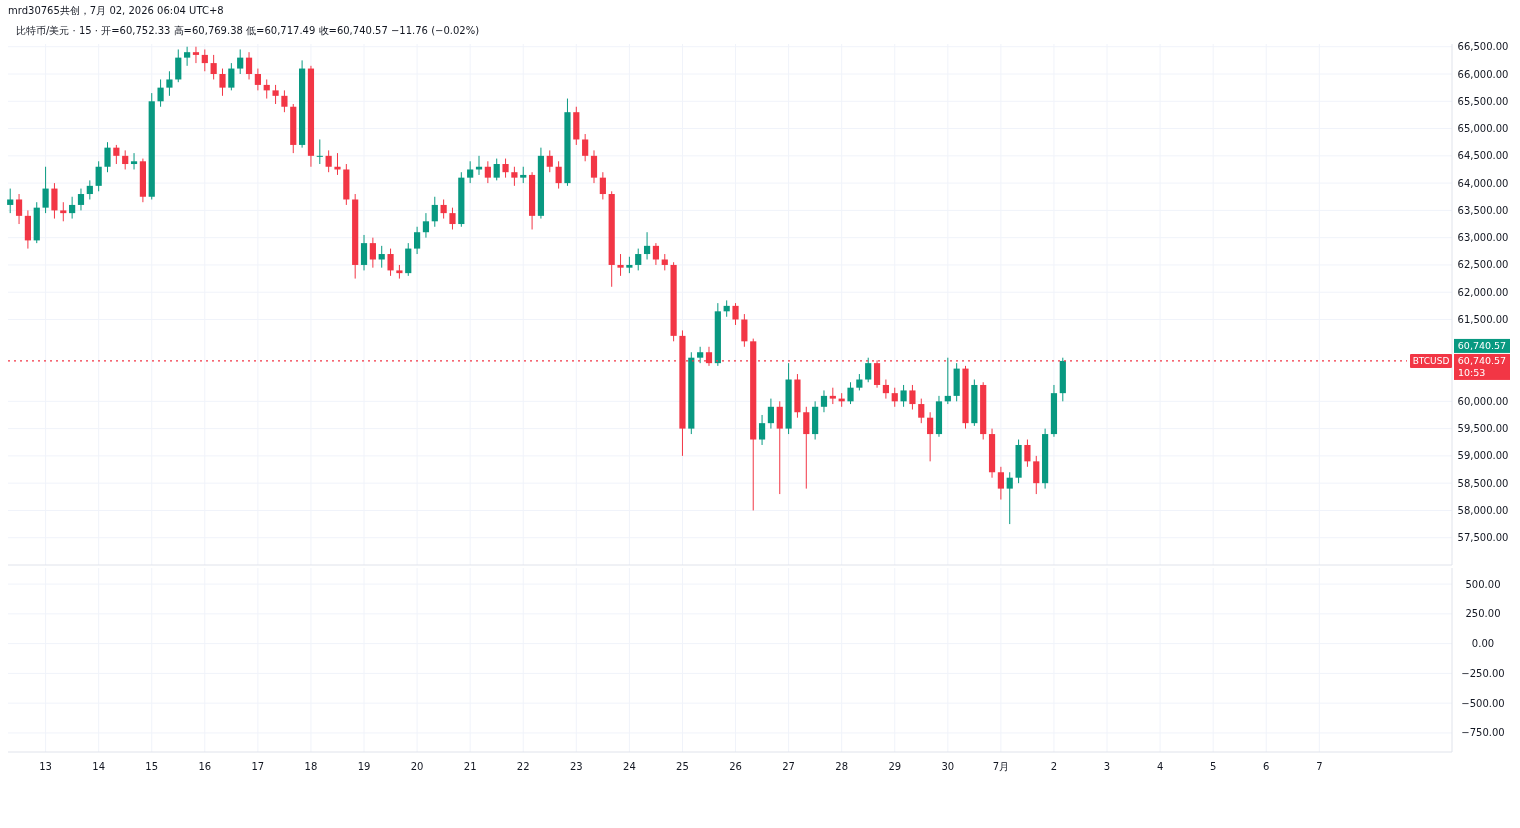 The height and width of the screenshot is (828, 1520). Describe the element at coordinates (1483, 644) in the screenshot. I see `y-tick-label: 0.00` at that location.